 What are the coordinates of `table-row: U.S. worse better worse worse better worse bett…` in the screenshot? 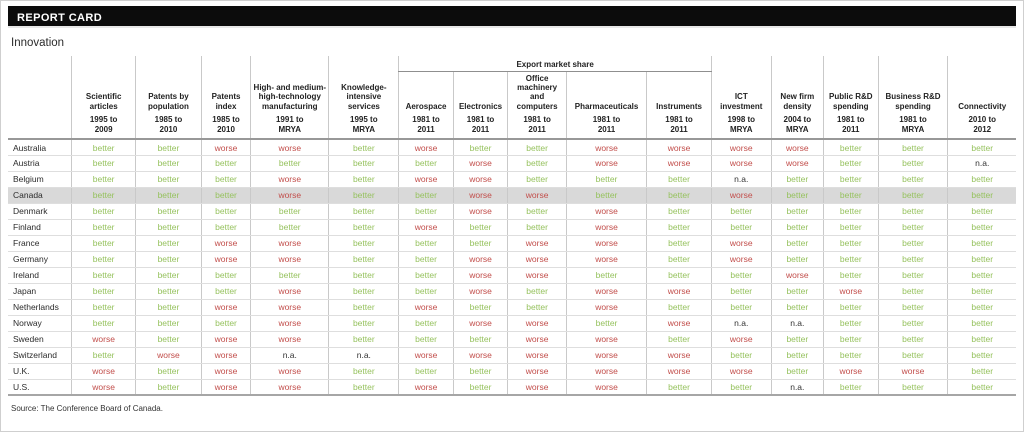 It's located at (512, 388).